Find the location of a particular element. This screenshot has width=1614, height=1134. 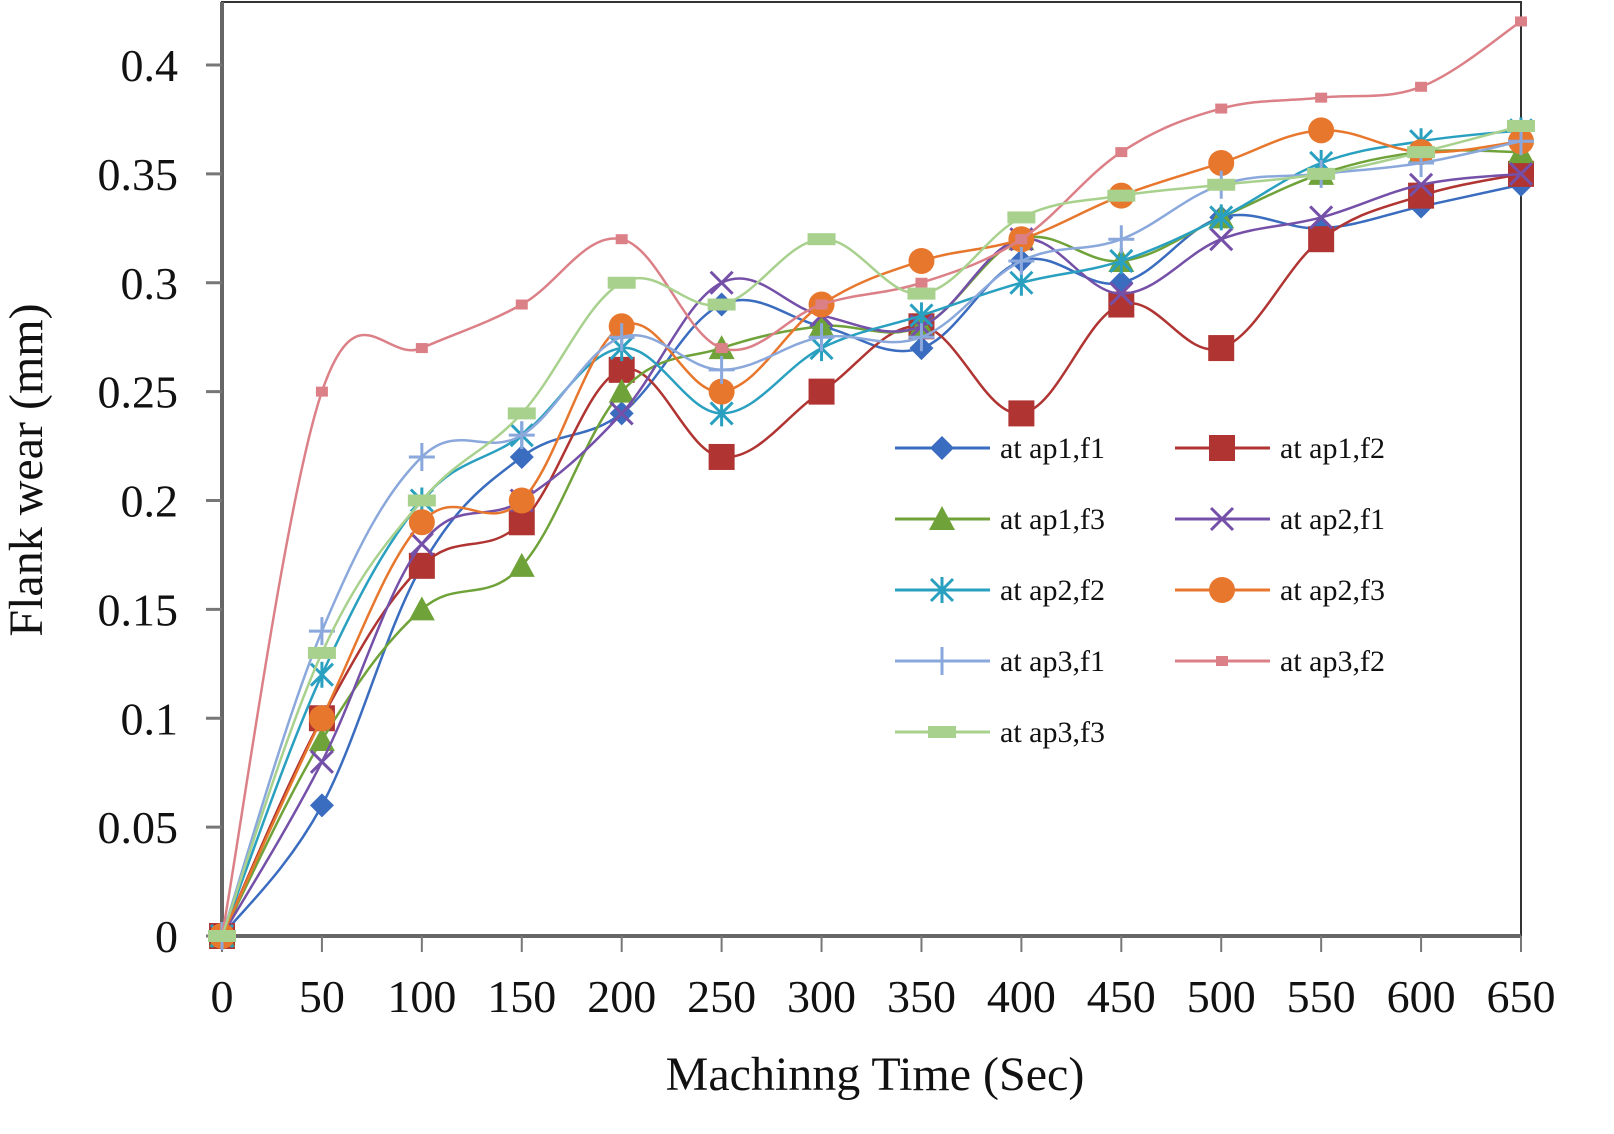

legend-item: at ap1,f2 is located at coordinates (1280, 448).